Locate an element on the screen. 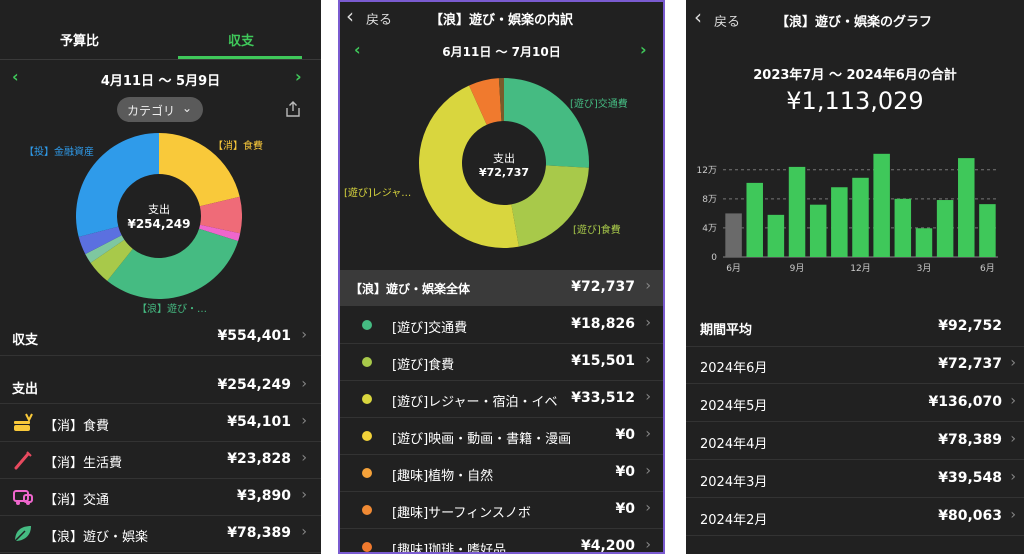 Image resolution: width=1024 pixels, height=554 pixels. subcategory-row: [遊び]交通費 ¥18,826 › is located at coordinates (501, 325).